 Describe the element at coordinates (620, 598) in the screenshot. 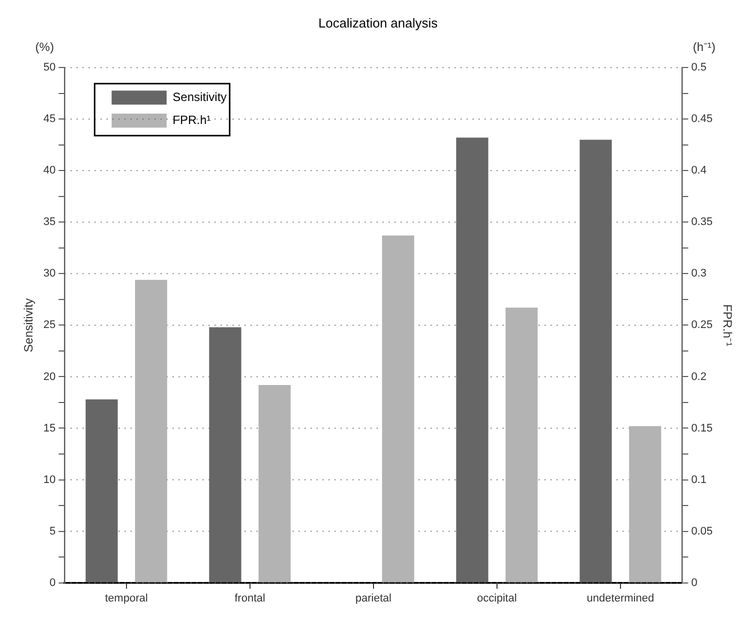

I see `x-tick-label: undetermined` at that location.